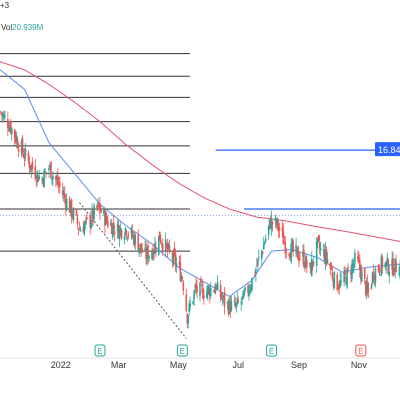 This screenshot has width=400, height=405. Describe the element at coordinates (389, 150) in the screenshot. I see `price-badge-text: 16.84` at that location.